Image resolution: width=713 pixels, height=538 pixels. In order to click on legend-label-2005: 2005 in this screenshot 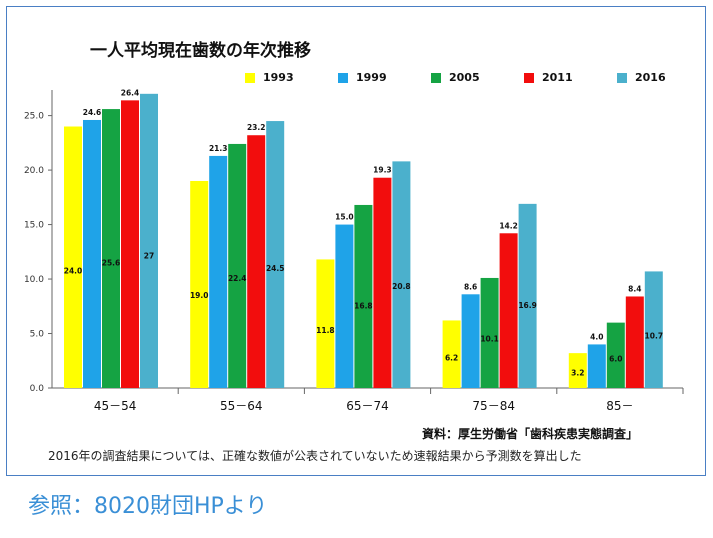, I will do `click(464, 77)`.